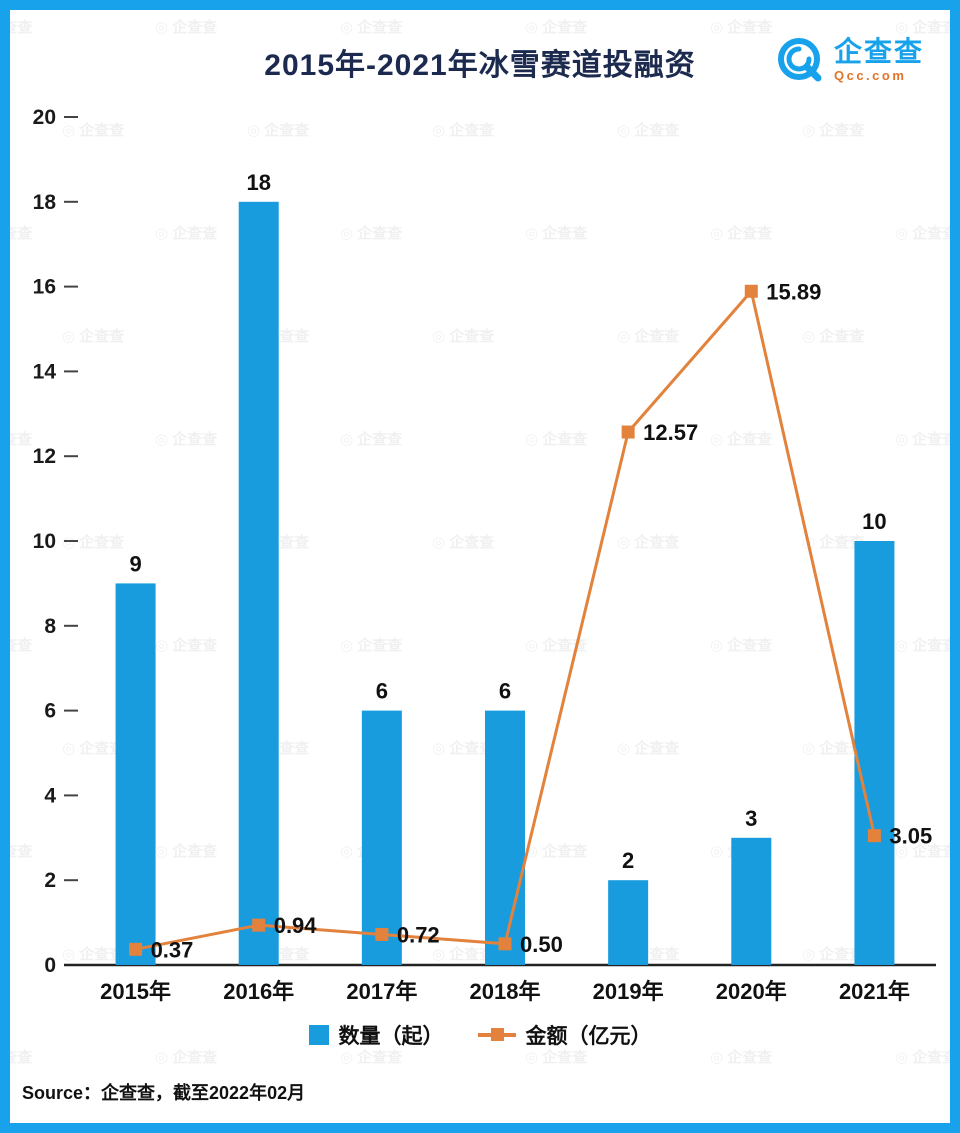 The height and width of the screenshot is (1133, 960). What do you see at coordinates (50, 626) in the screenshot?
I see `y-axis-tick-label: 8` at bounding box center [50, 626].